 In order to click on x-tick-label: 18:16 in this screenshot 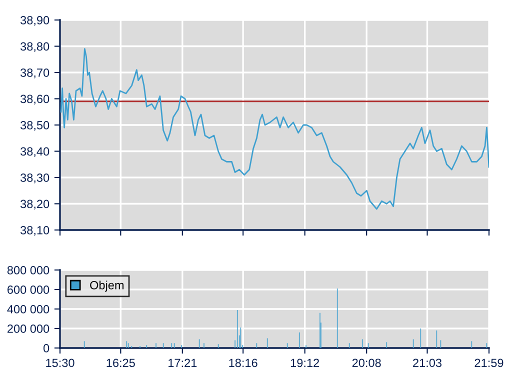, I will do `click(243, 363)`.